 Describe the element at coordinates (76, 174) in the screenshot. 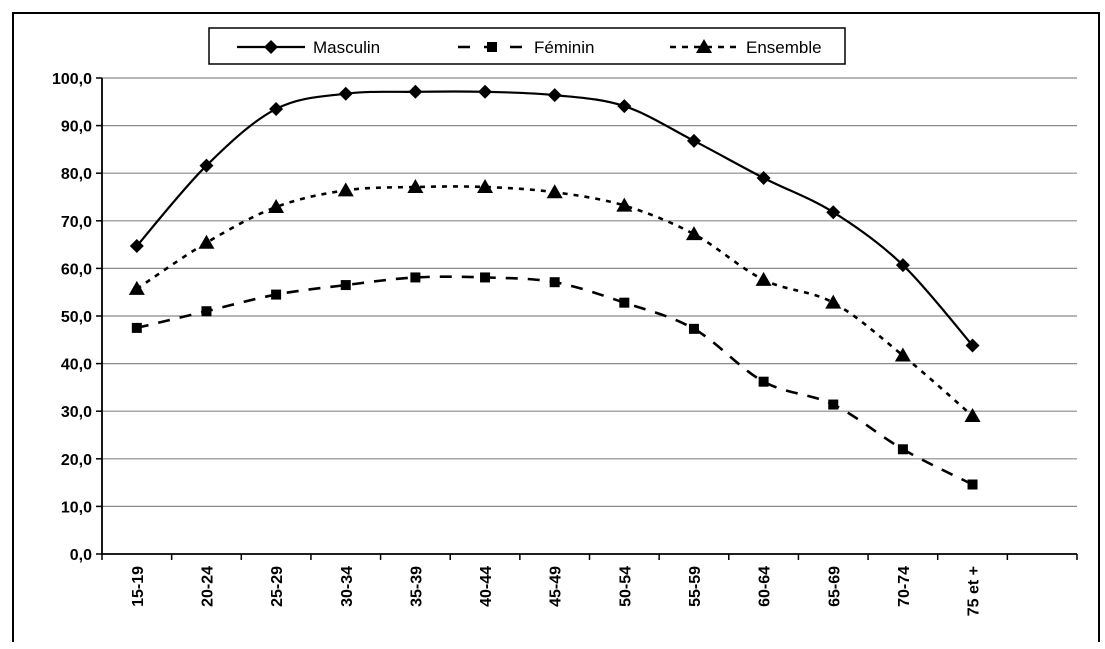

I see `y-tick-label: 80,0` at that location.